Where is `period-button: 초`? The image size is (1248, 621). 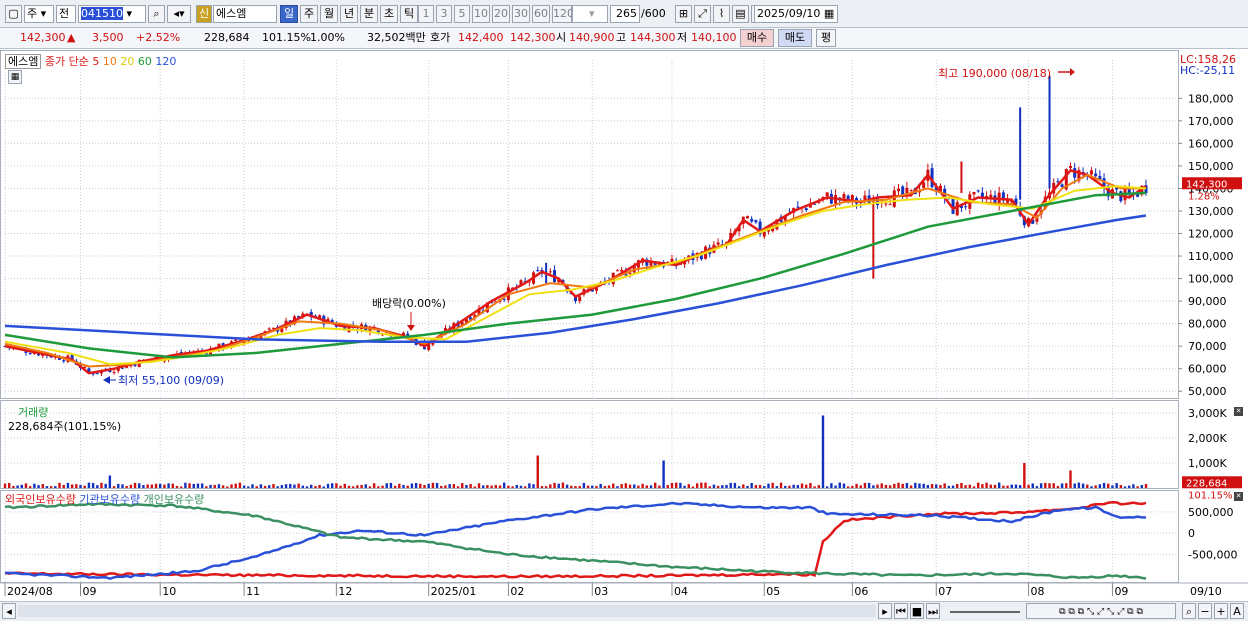
period-button: 초 is located at coordinates (389, 14).